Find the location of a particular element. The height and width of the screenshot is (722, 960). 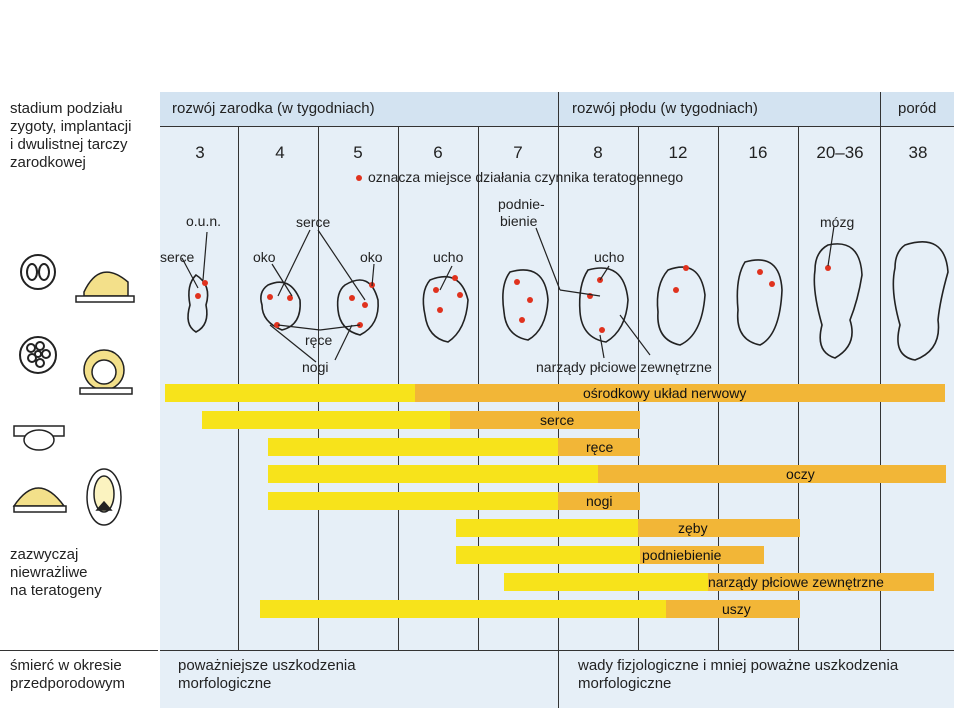

label-oko-week4: oko is located at coordinates (264, 257).